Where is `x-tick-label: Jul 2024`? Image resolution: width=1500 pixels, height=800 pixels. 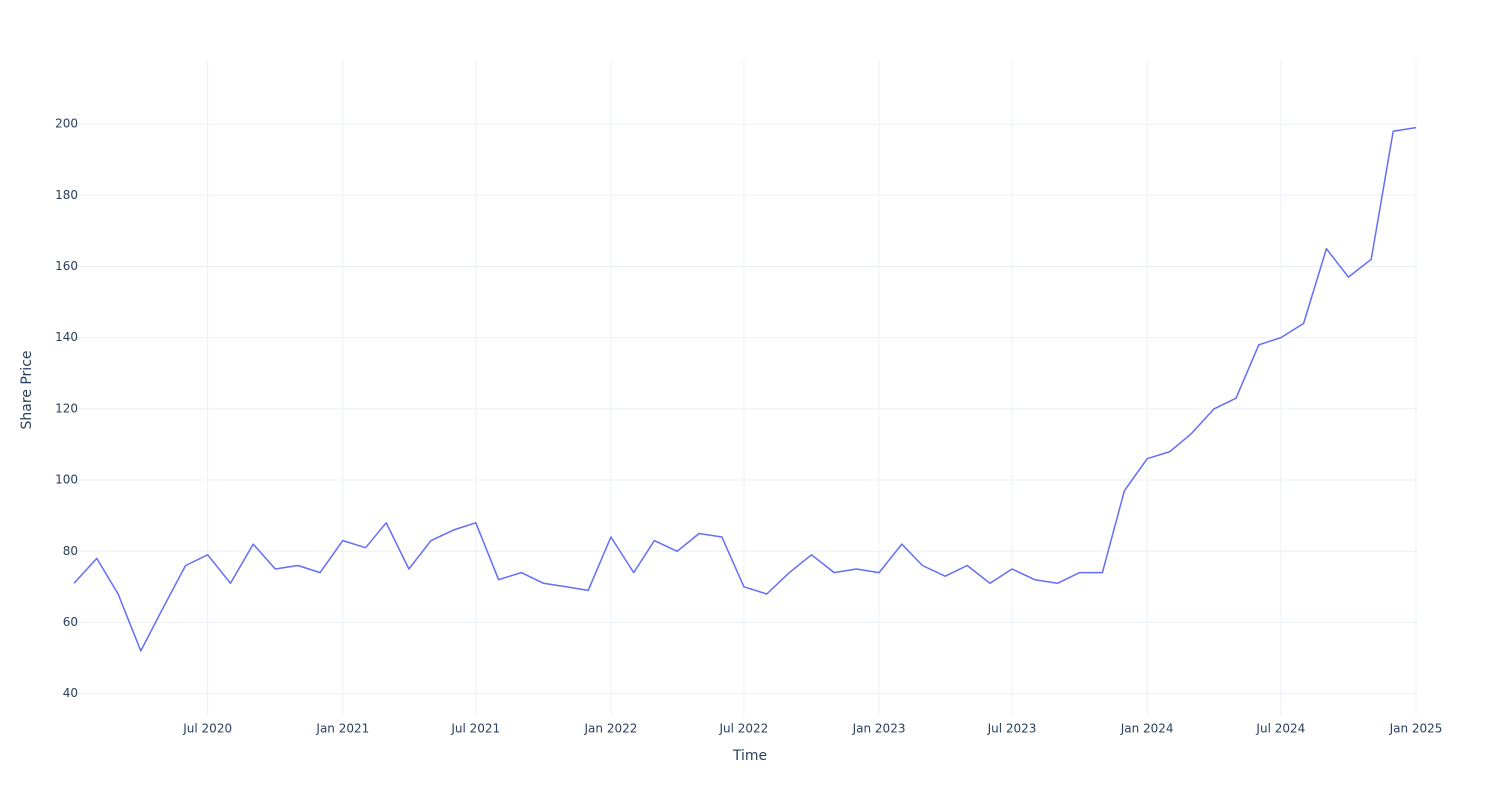 x-tick-label: Jul 2024 is located at coordinates (1280, 729).